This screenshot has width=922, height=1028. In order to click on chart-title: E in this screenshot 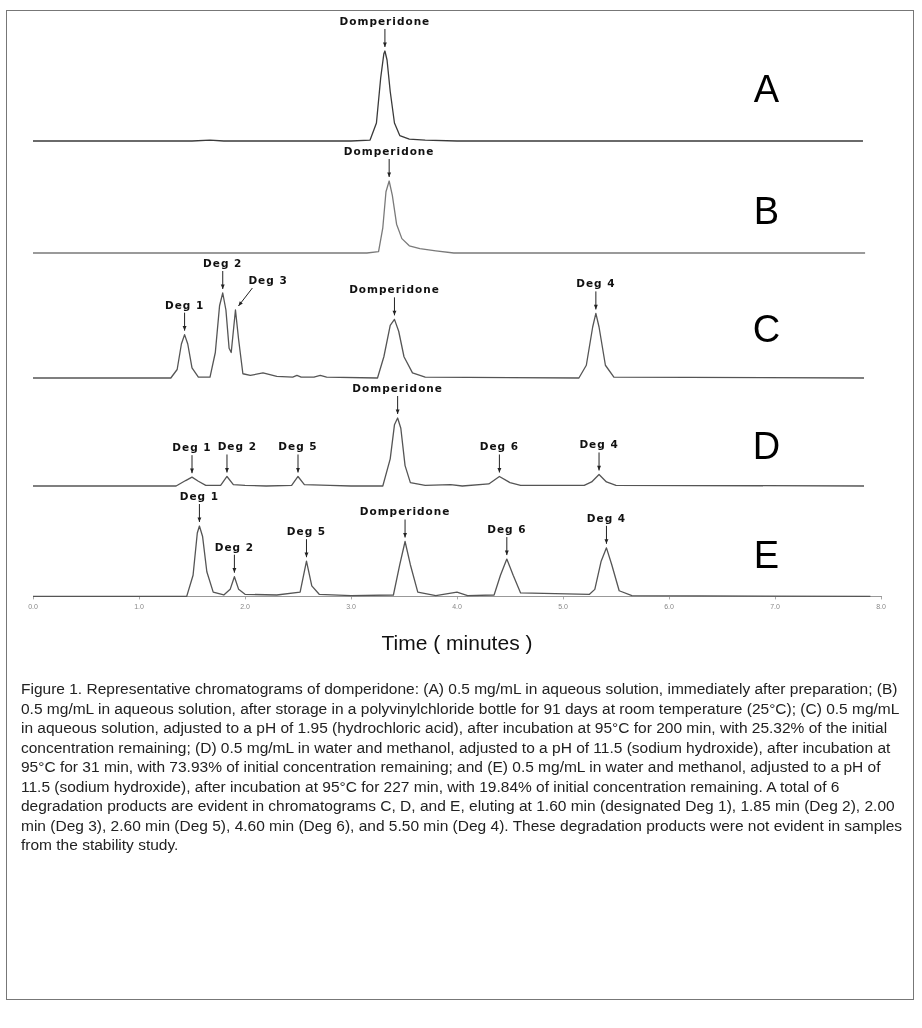, I will do `click(766, 555)`.